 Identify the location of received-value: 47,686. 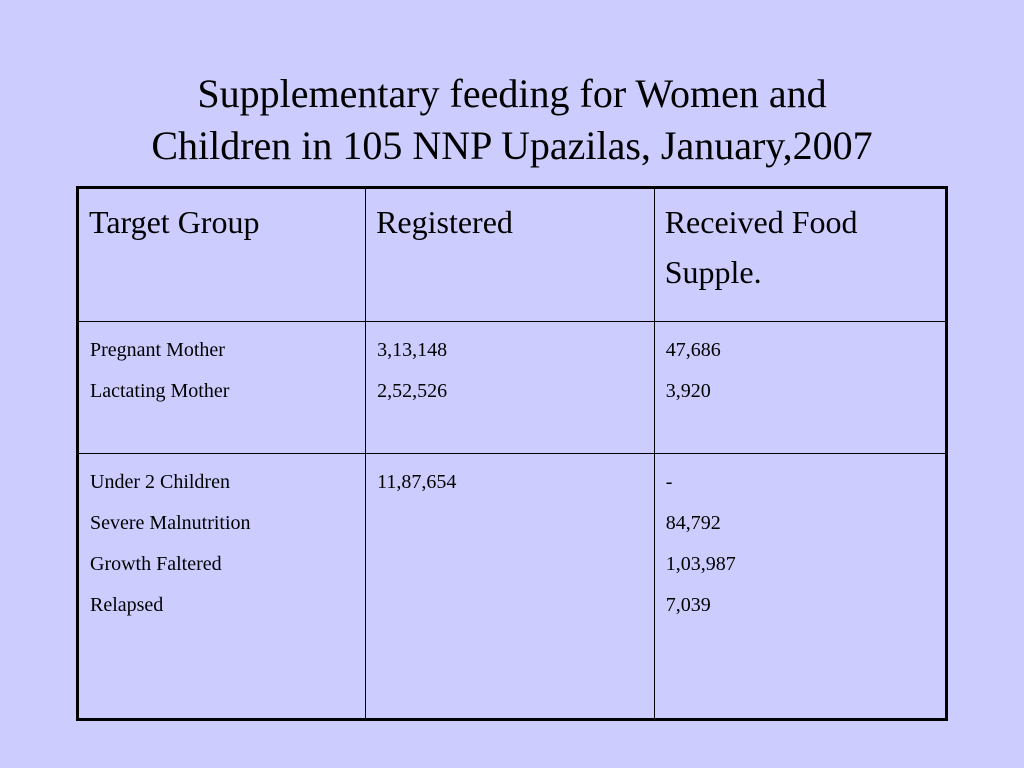
(693, 350).